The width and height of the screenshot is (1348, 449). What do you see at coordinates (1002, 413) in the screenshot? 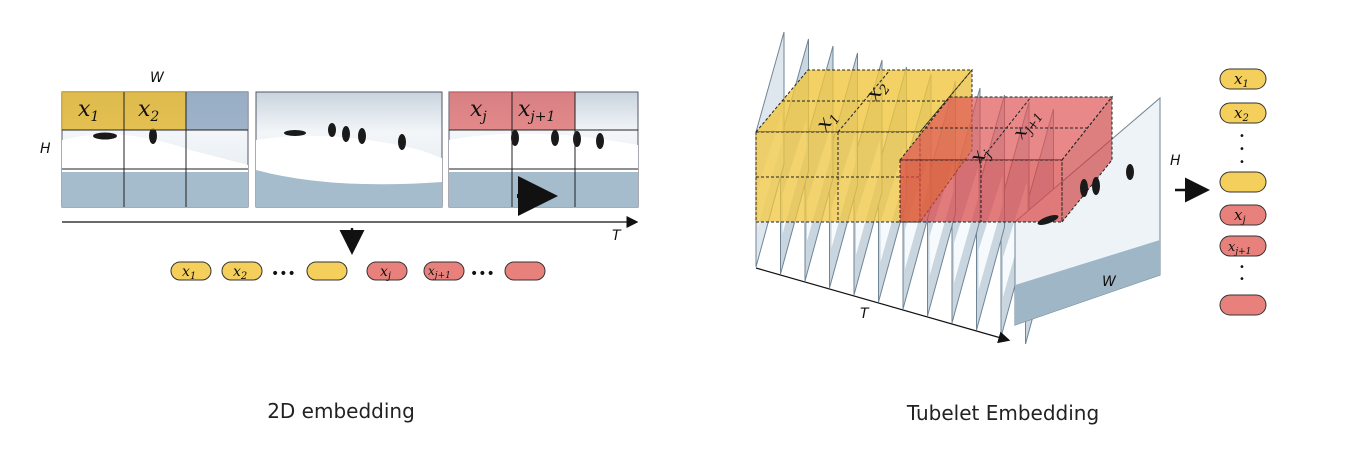
I see `caption-tubelet-embedding: Tubelet Embedding` at bounding box center [1002, 413].